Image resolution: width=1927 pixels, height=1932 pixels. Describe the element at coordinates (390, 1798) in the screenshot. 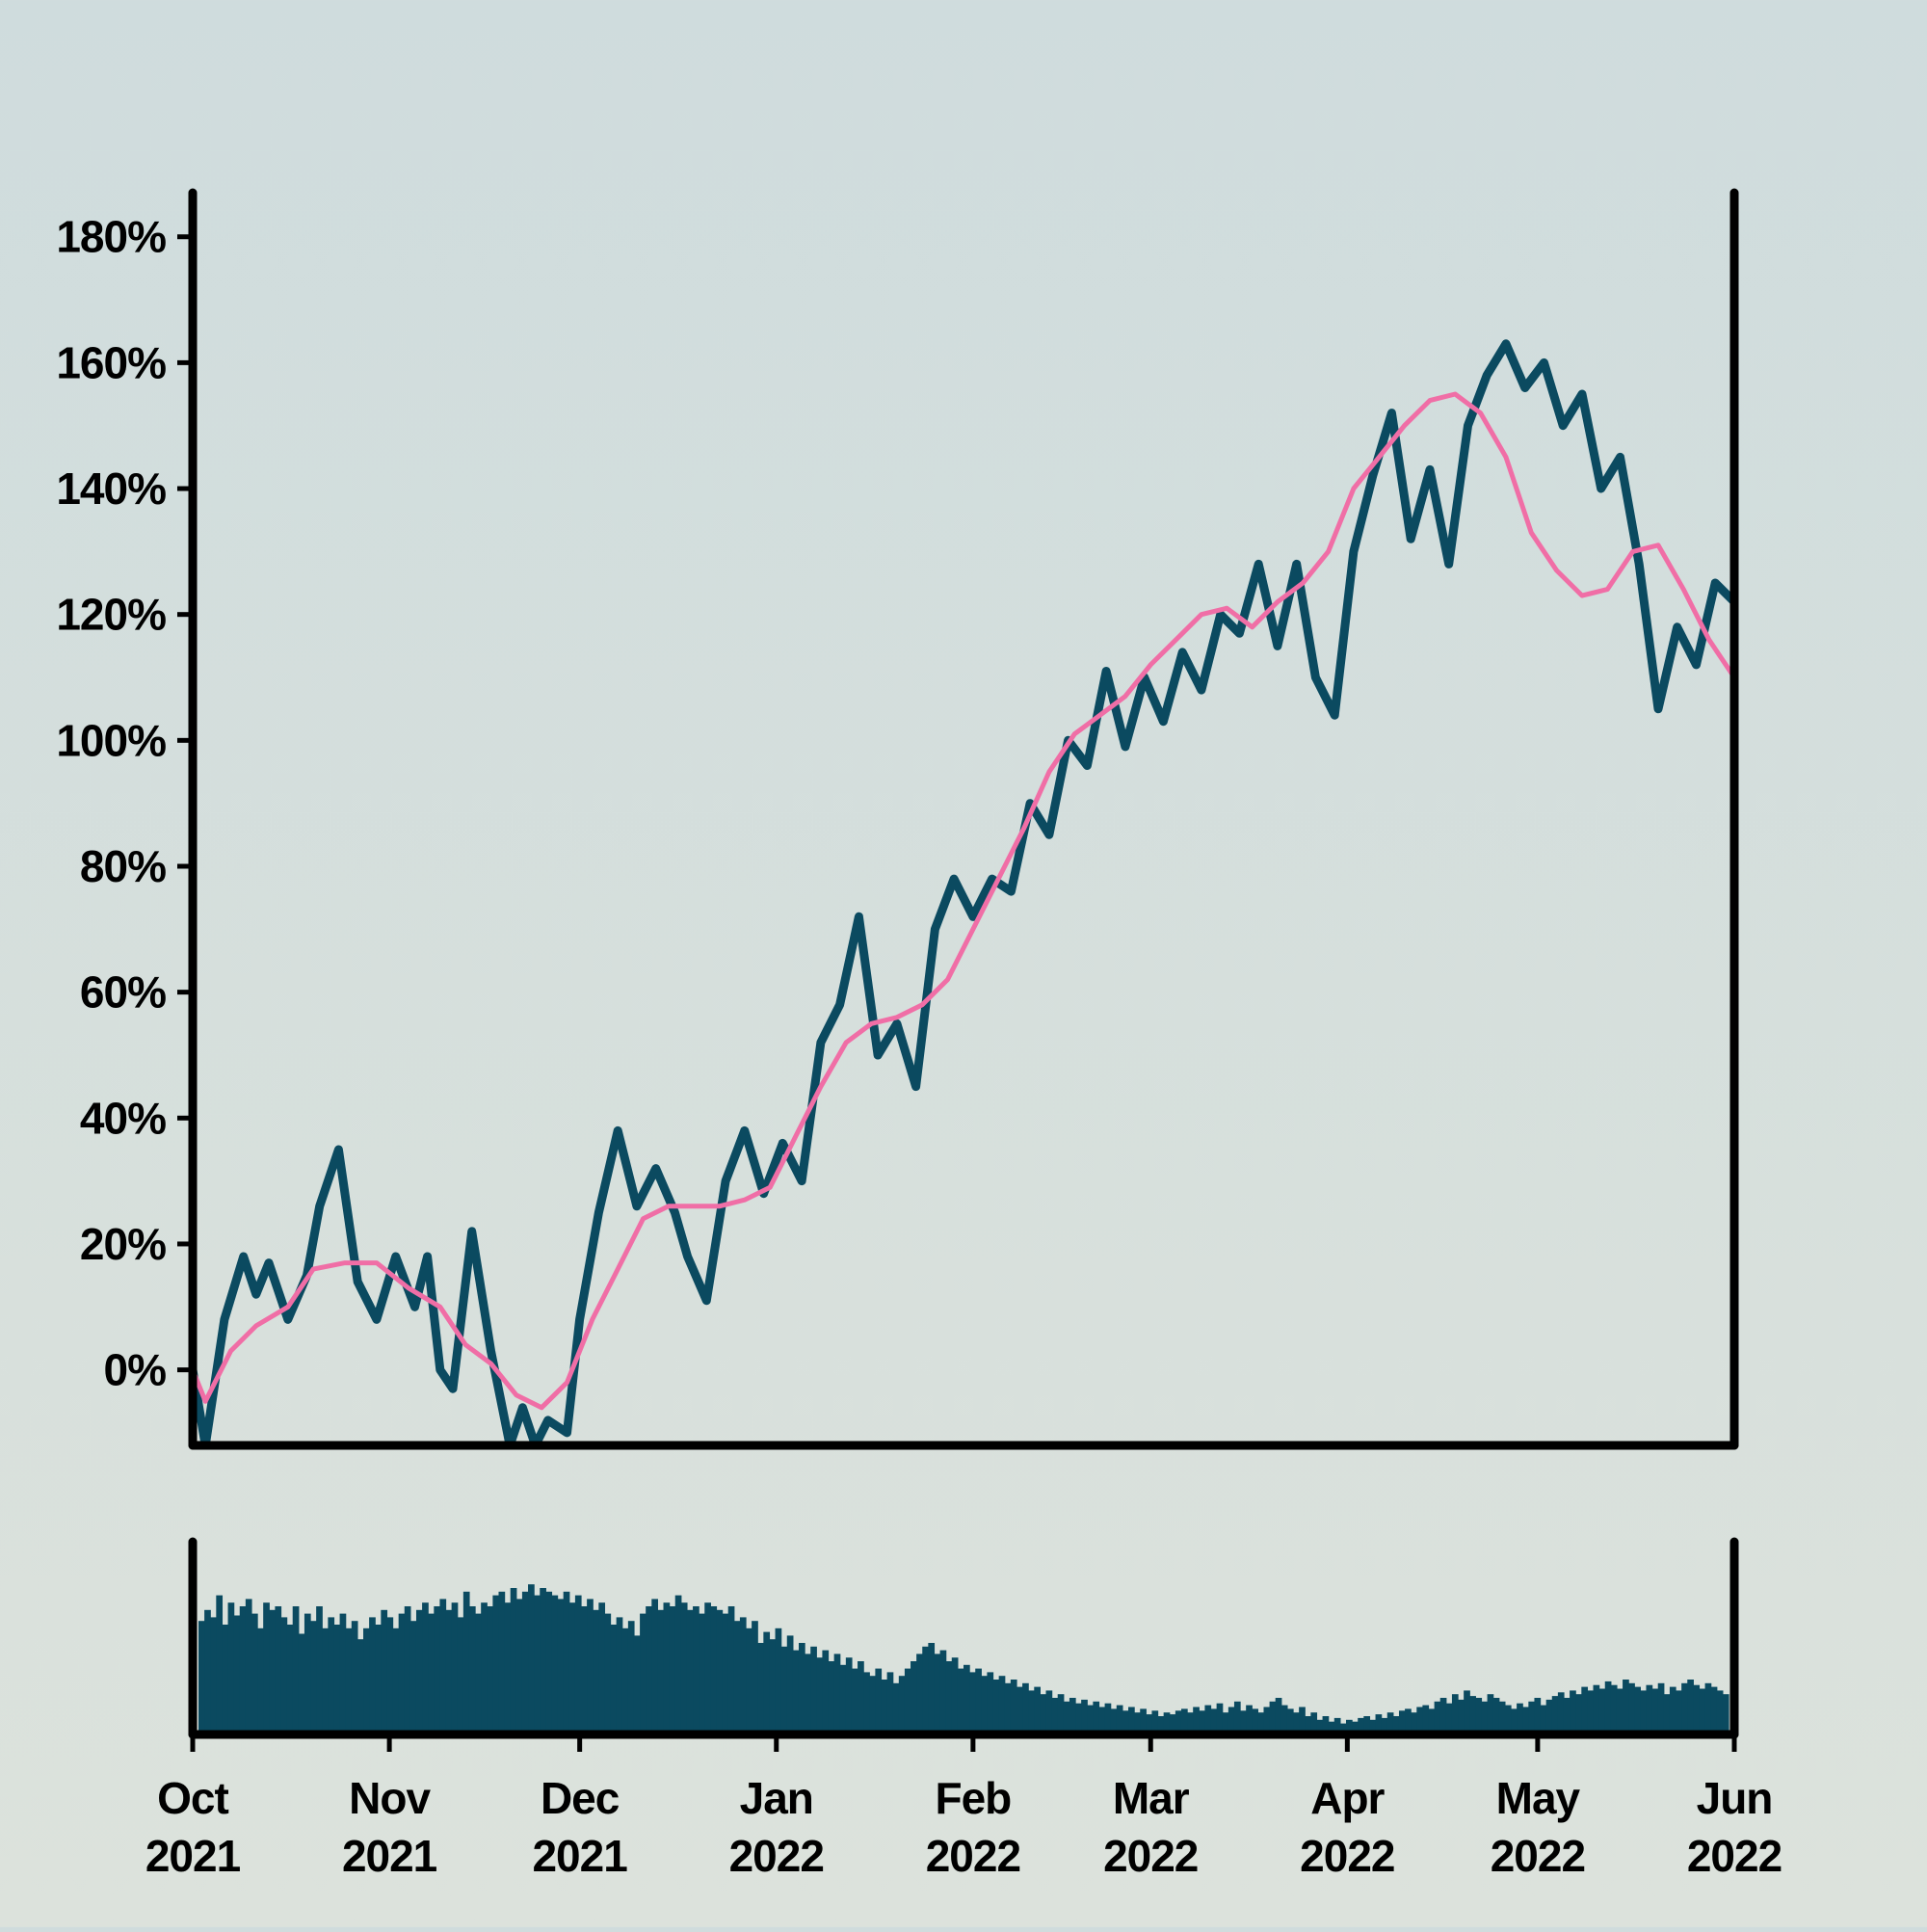

I see `x-tick-label-month: Nov` at that location.